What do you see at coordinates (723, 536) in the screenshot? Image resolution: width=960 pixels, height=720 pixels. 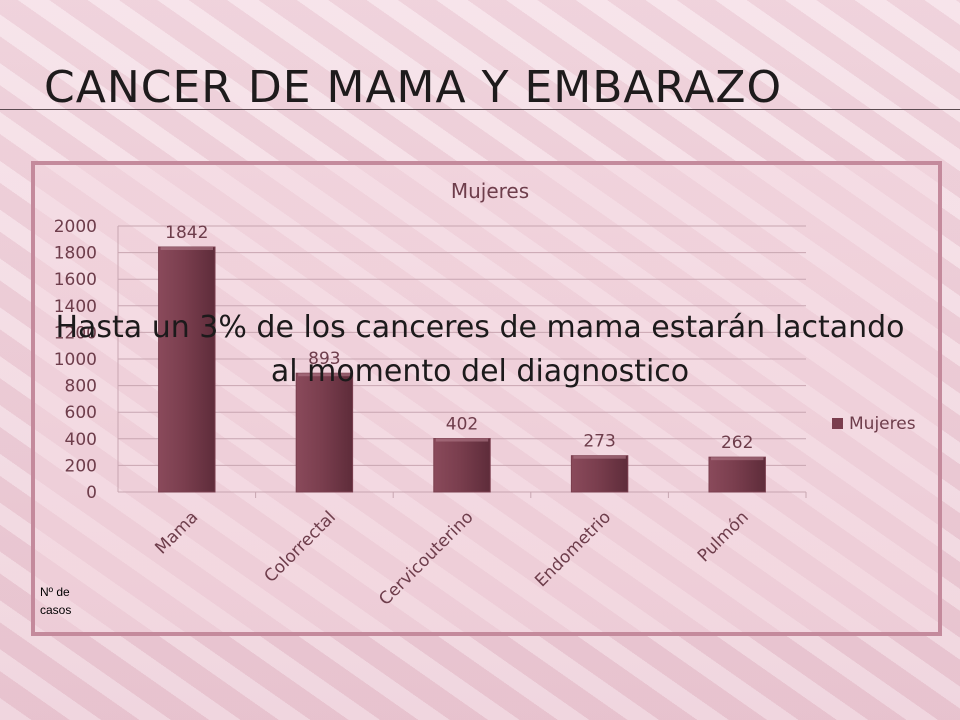 I see `x-tick-label: Pulmón` at bounding box center [723, 536].